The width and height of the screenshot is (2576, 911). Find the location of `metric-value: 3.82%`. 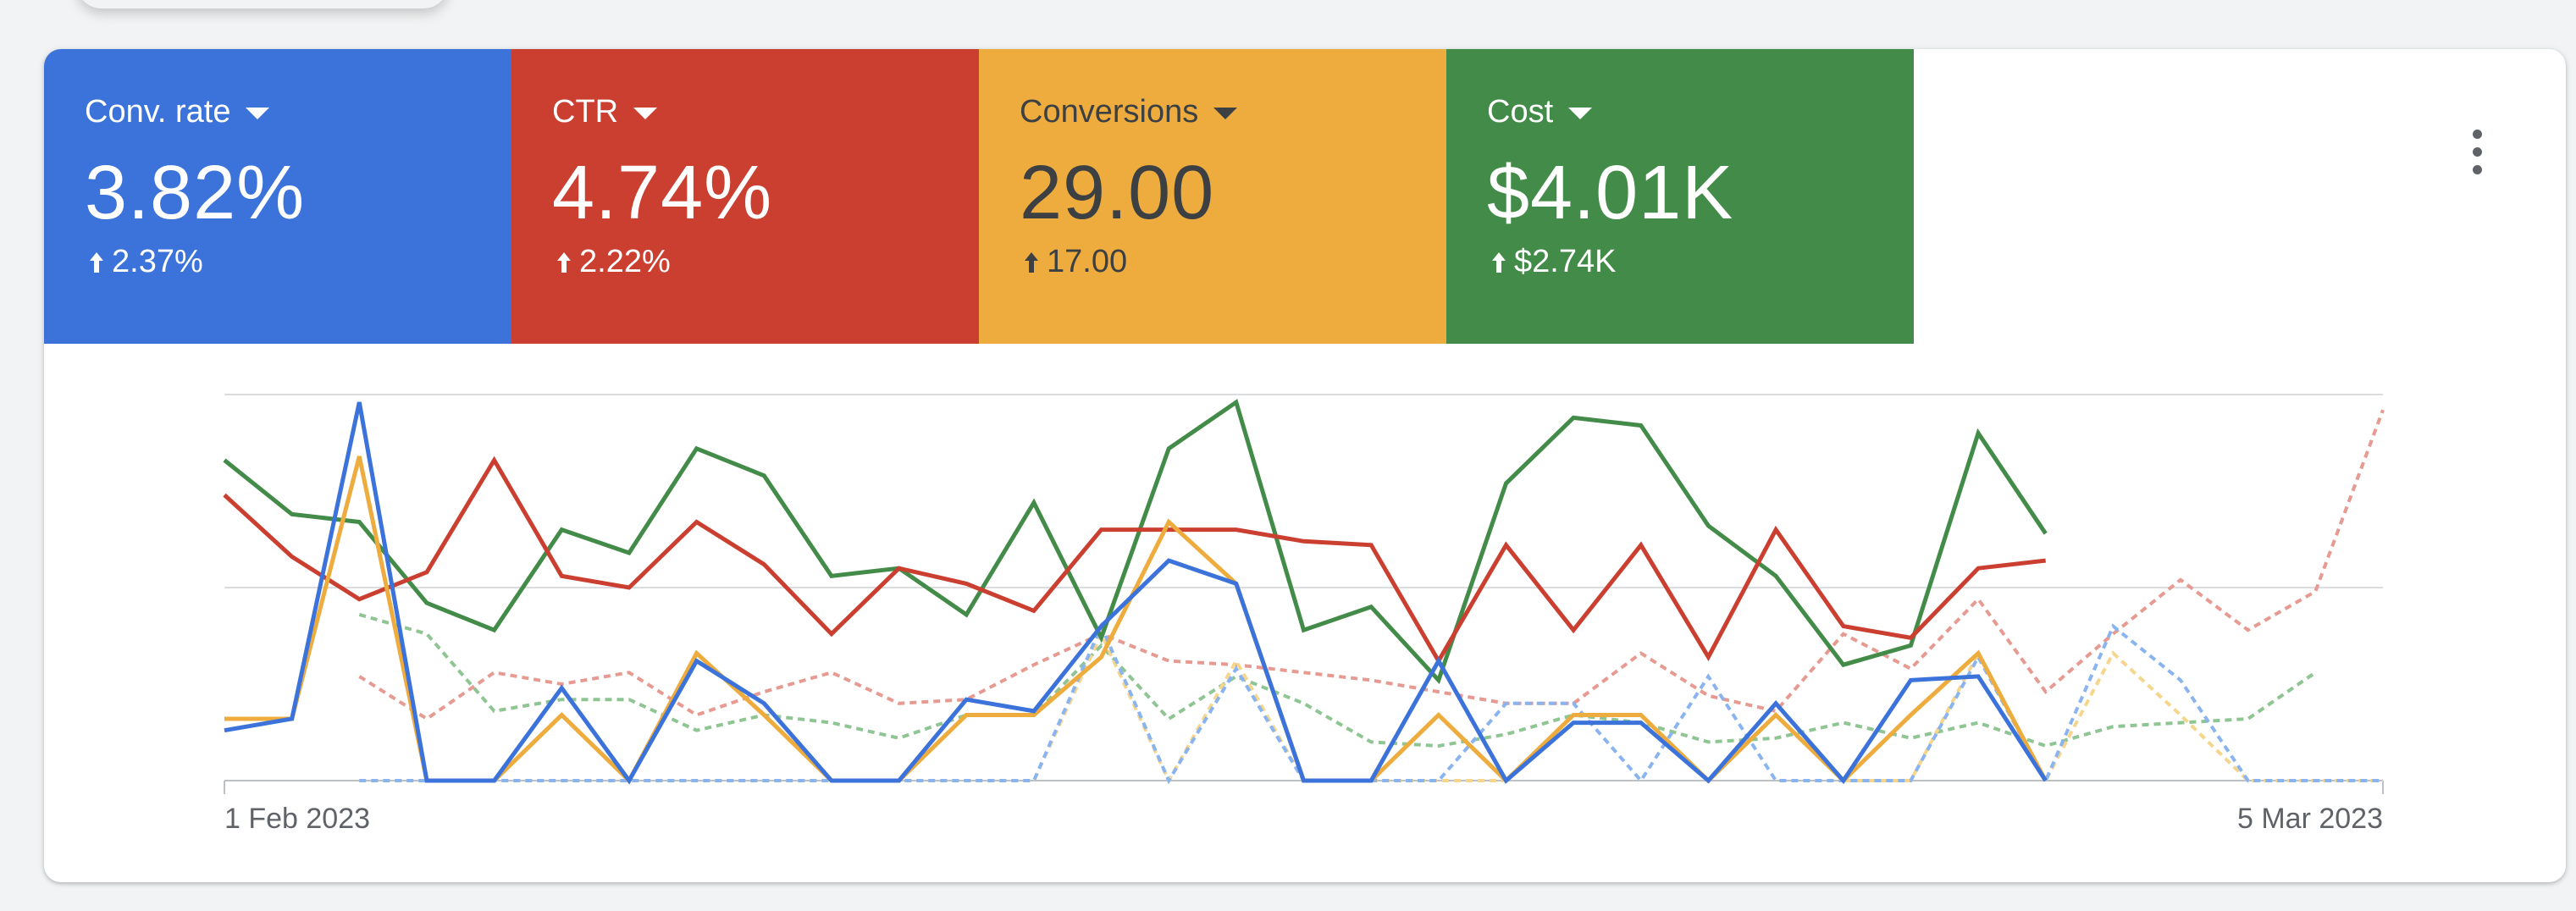

metric-value: 3.82% is located at coordinates (195, 193).